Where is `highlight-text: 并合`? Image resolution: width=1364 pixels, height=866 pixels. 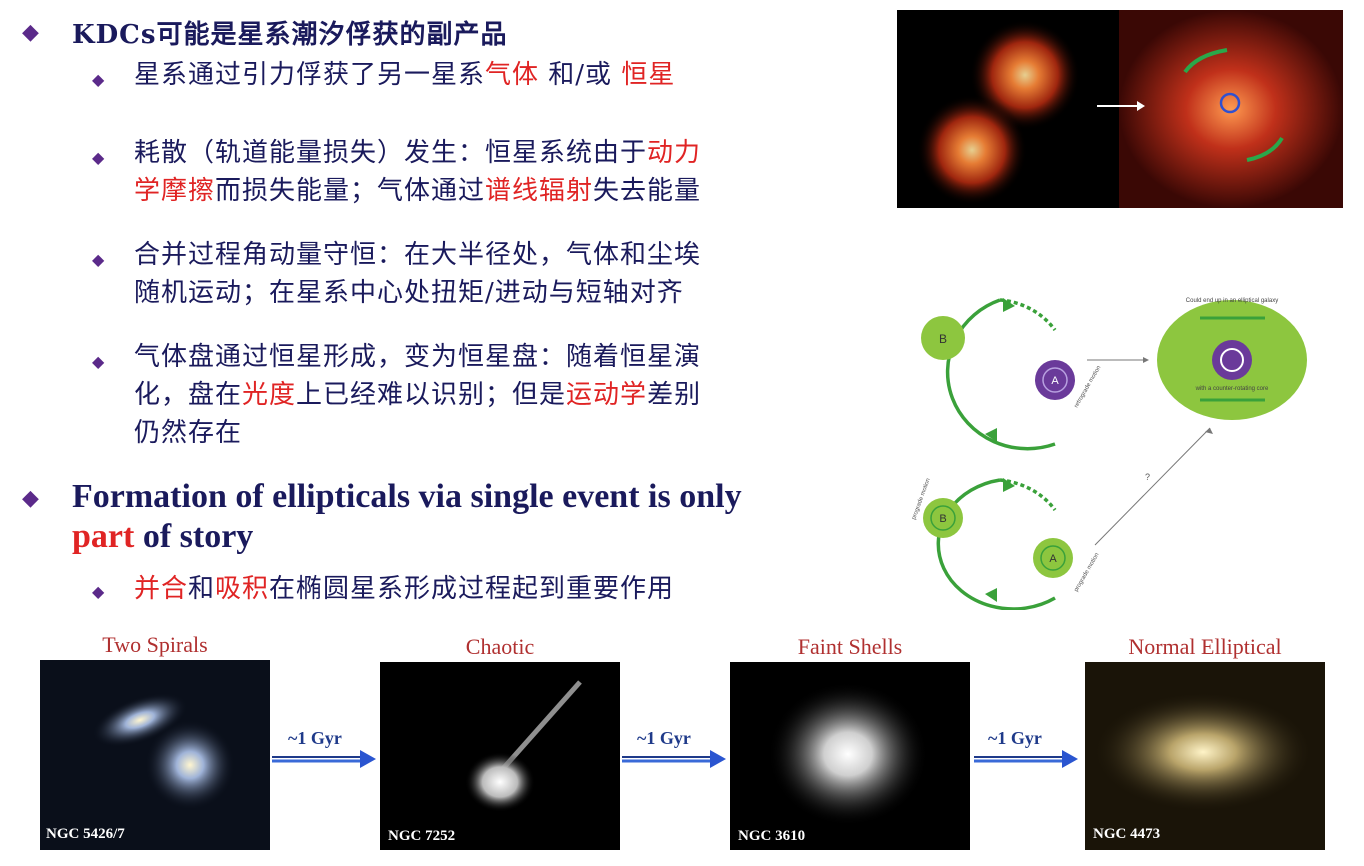
highlight-text: 并合 is located at coordinates (161, 589).